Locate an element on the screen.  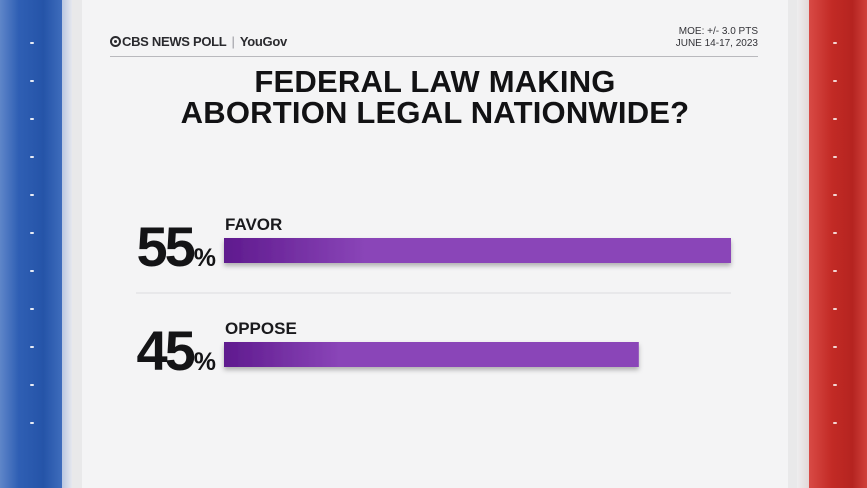
category-label-favor: FAVOR is located at coordinates (253, 224).